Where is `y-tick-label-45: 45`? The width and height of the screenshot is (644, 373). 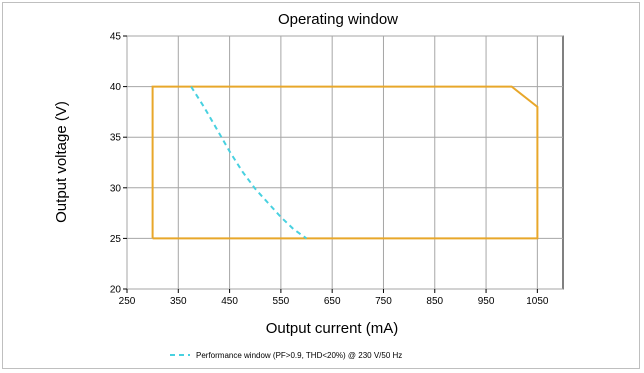 y-tick-label-45: 45 is located at coordinates (116, 37).